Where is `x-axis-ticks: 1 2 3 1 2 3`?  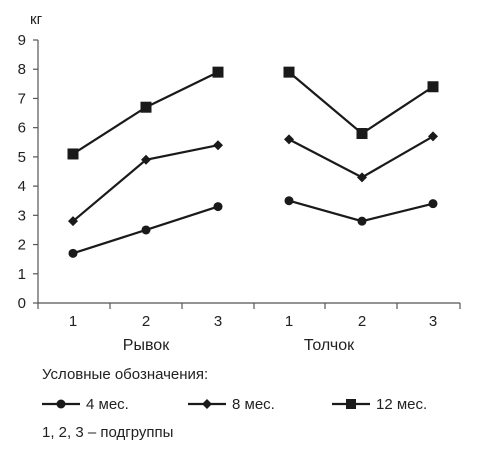 x-axis-ticks: 1 2 3 1 2 3 is located at coordinates (249, 316).